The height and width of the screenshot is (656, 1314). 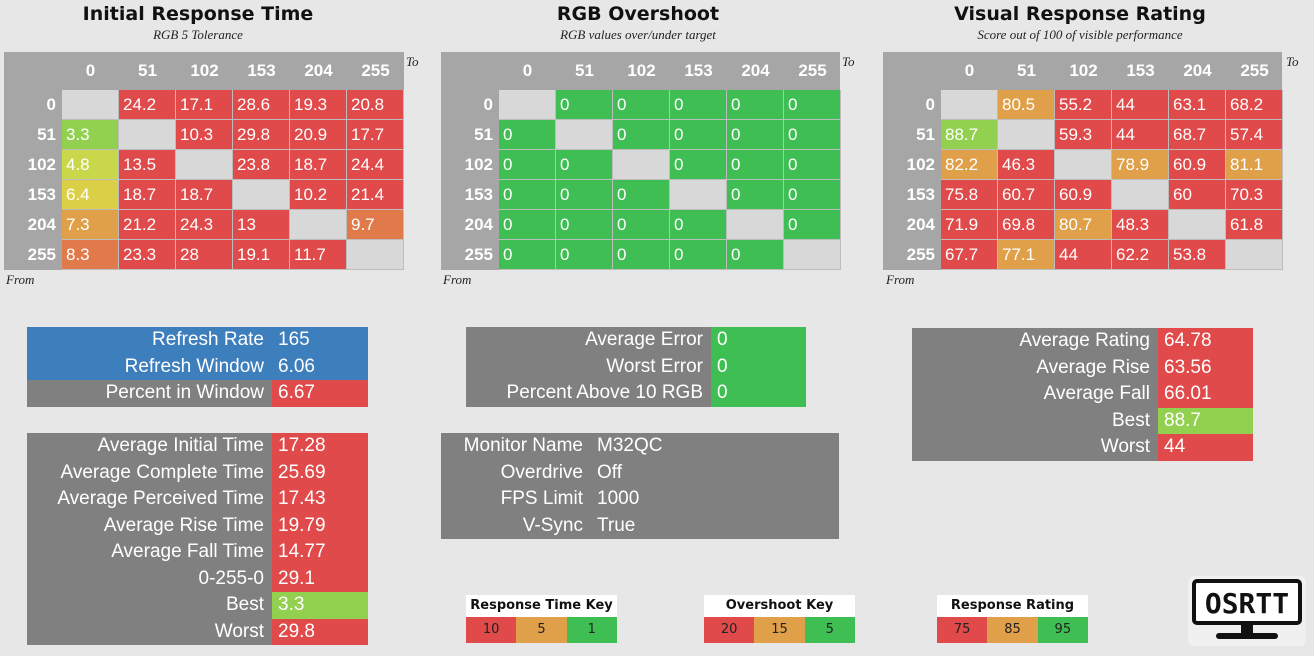 What do you see at coordinates (33, 71) in the screenshot?
I see `grid-corner` at bounding box center [33, 71].